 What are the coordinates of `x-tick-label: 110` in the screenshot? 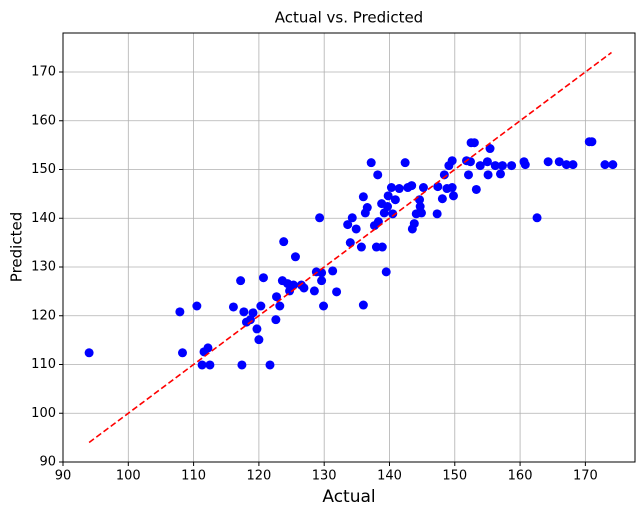 It's located at (193, 476).